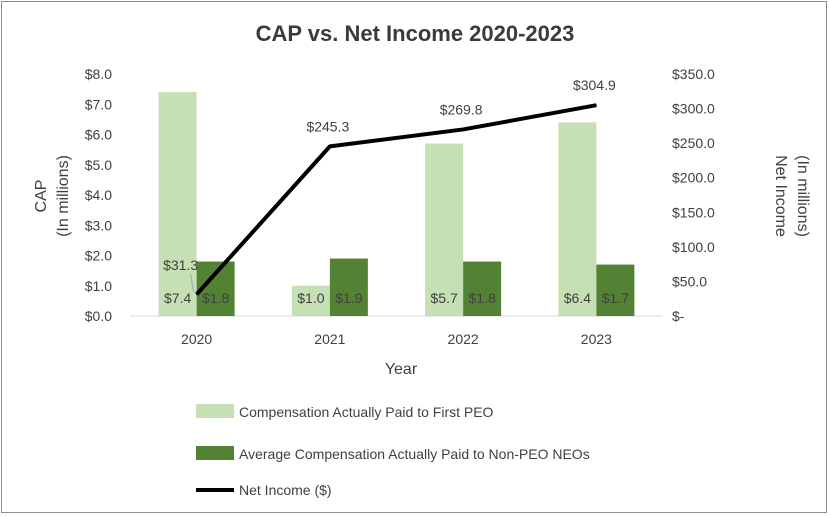 This screenshot has height=516, width=830. I want to click on bar-data-labels: $7.4 $1.0 $5.7 $6.4 $1.8 $1.9 $1.8 $1.7, so click(396, 298).